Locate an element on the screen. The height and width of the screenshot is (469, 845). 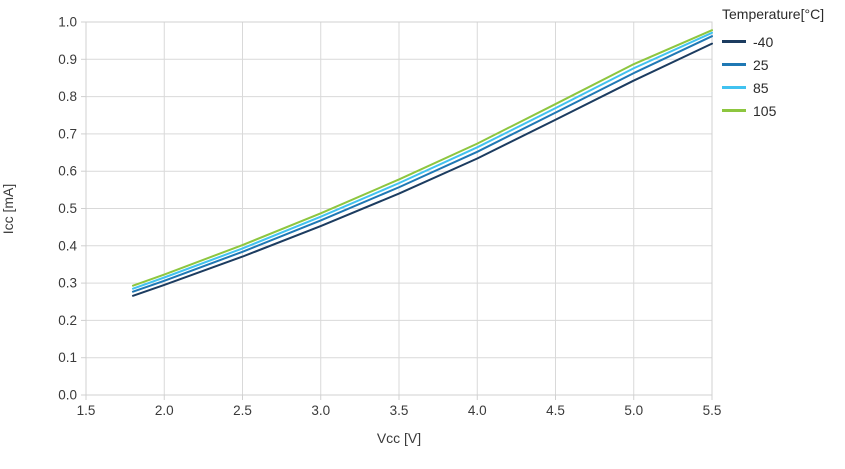
x-tick-label: 1.5 is located at coordinates (86, 410).